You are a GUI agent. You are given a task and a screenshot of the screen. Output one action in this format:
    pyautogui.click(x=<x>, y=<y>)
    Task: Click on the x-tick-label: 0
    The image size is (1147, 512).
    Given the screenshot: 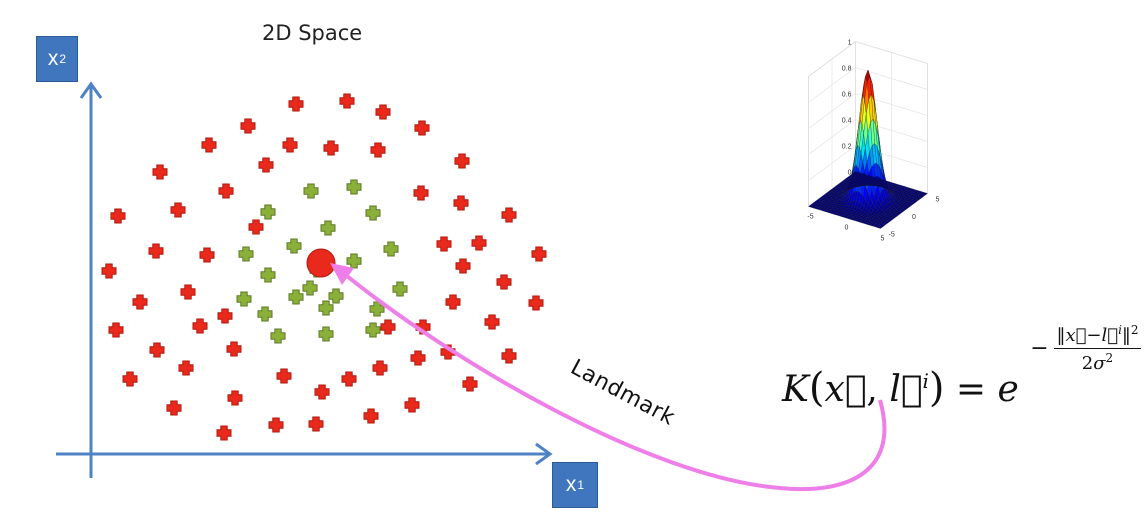 What is the action you would take?
    pyautogui.click(x=847, y=228)
    